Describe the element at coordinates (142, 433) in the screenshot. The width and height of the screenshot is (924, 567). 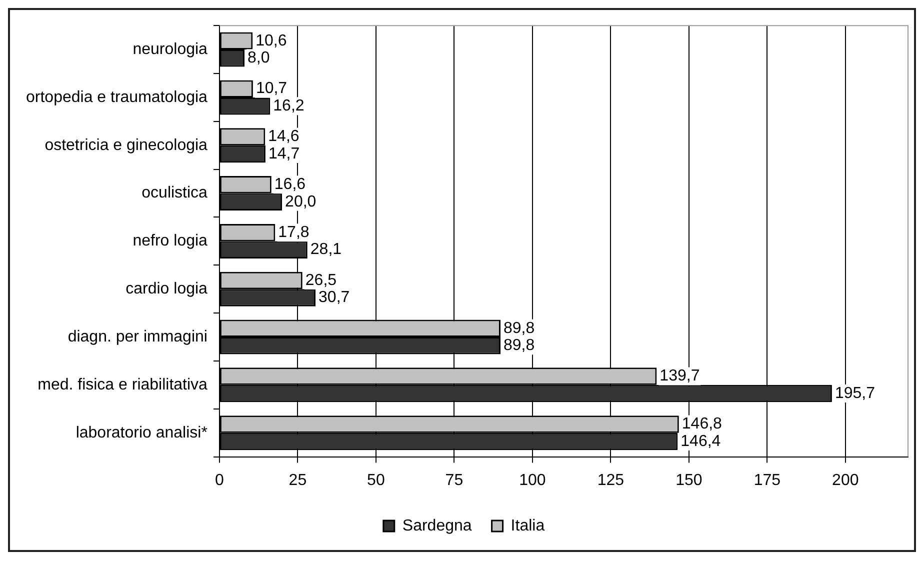
I see `y-tick-label: laboratorio analisi*` at that location.